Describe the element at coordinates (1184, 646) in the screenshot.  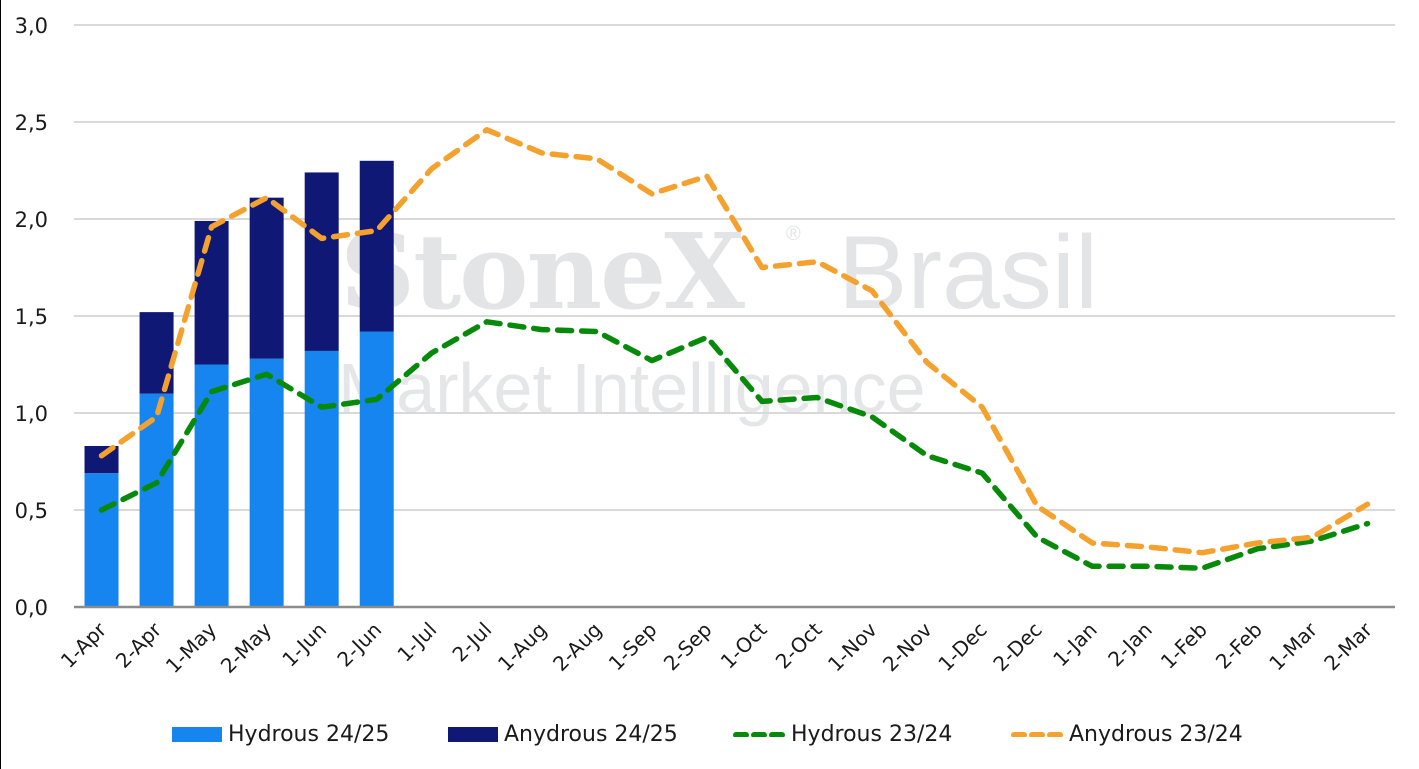
I see `x-tick-label: 1-Feb` at that location.